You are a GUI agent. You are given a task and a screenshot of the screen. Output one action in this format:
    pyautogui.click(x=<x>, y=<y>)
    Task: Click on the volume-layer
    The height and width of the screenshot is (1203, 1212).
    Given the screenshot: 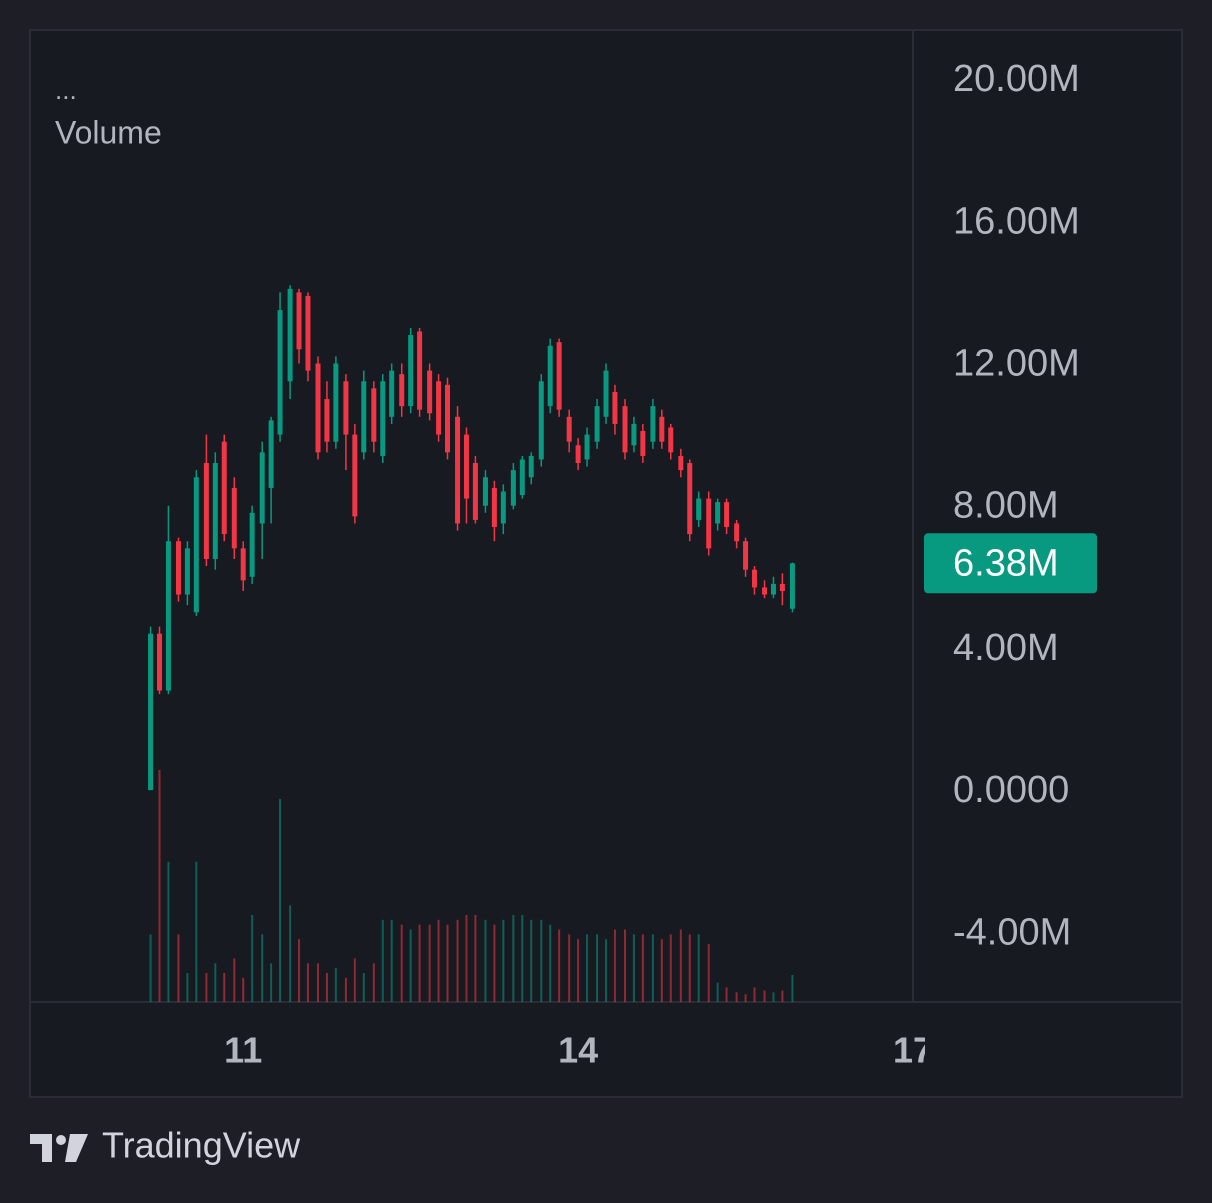 What is the action you would take?
    pyautogui.click(x=471, y=886)
    